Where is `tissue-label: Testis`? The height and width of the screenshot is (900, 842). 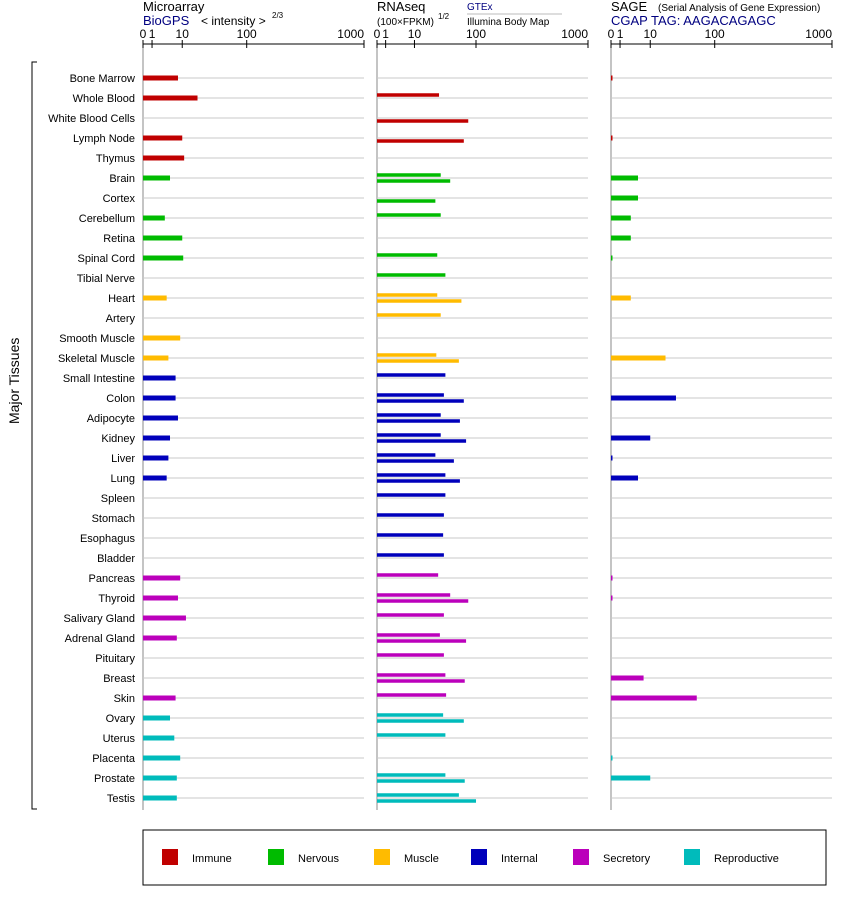 tissue-label: Testis is located at coordinates (121, 799).